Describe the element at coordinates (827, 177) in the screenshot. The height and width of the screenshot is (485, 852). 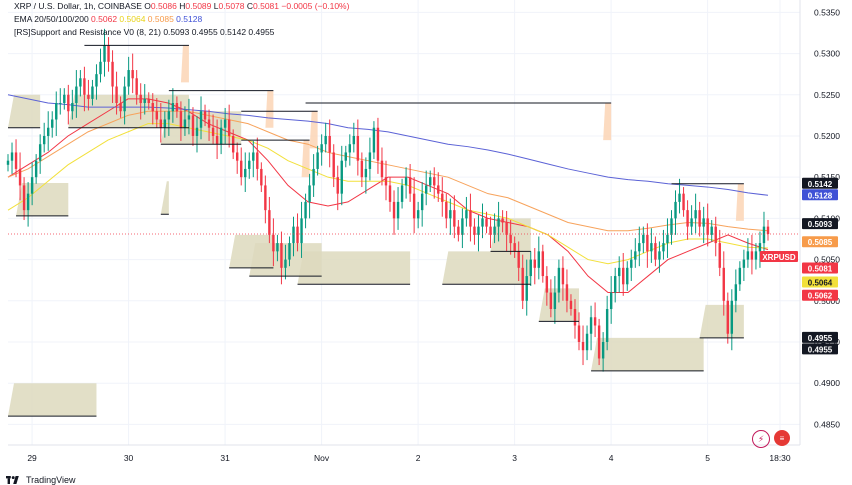
I see `price-tick-4: 0.5150` at that location.